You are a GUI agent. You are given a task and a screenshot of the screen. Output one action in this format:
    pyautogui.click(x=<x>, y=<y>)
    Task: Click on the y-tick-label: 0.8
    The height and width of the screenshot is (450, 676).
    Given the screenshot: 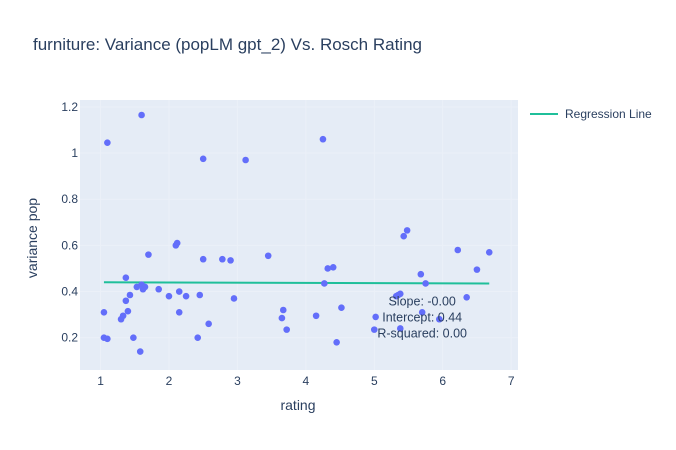 What is the action you would take?
    pyautogui.click(x=69, y=199)
    